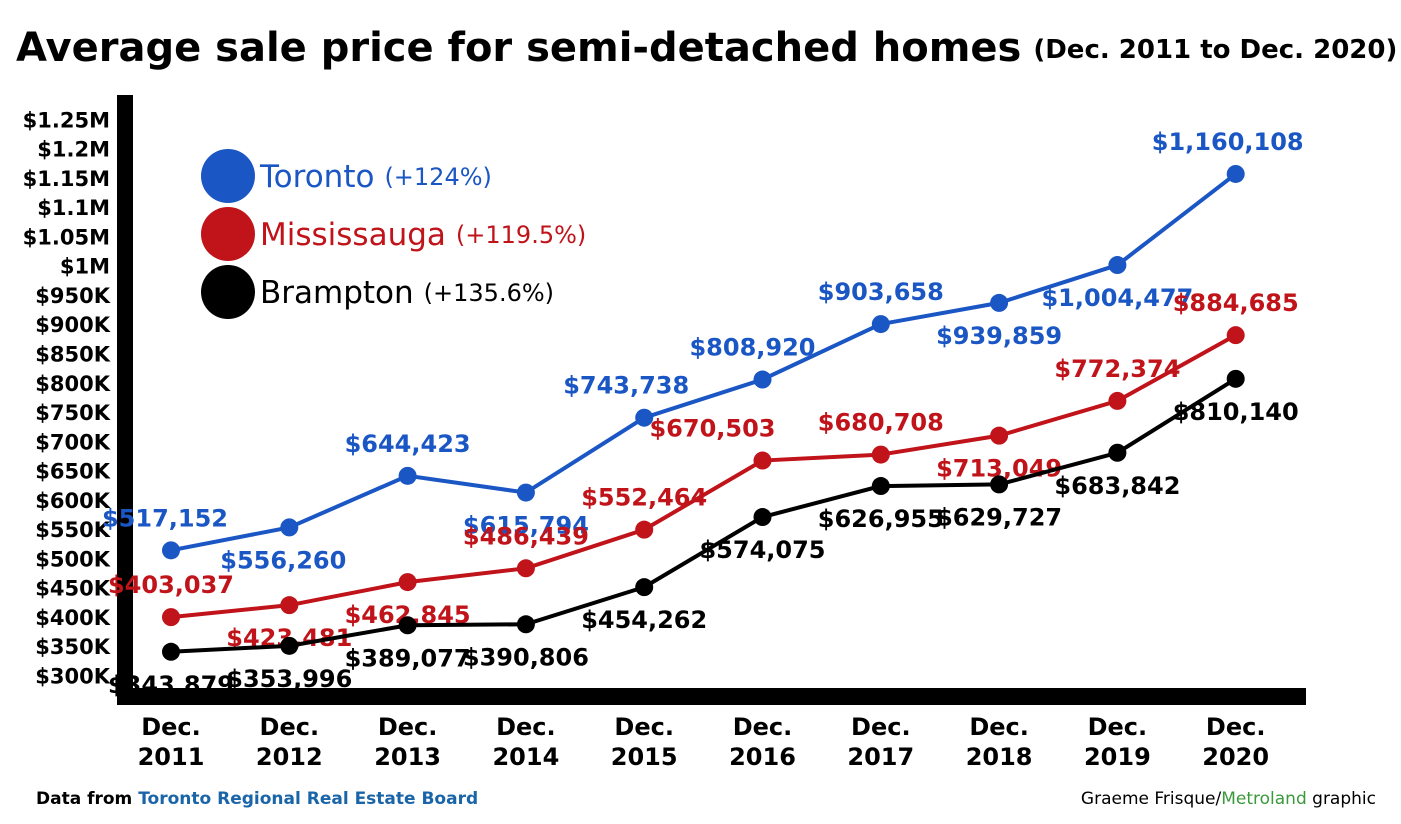  Describe the element at coordinates (72, 296) in the screenshot. I see `y-tick-label: $950K` at that location.